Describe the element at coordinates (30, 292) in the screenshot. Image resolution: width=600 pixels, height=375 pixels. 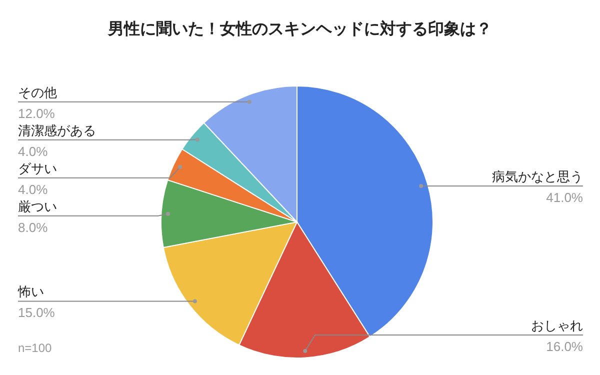
I see `slice-label: 怖い` at that location.